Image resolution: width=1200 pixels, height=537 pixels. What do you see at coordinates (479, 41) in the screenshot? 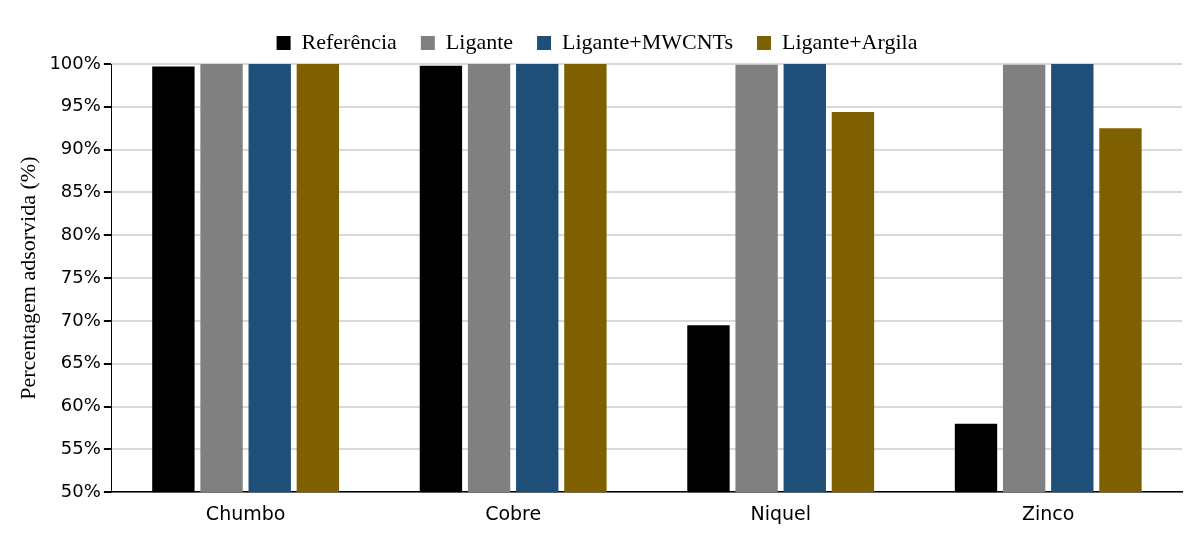
I see `legend-label: Ligante` at bounding box center [479, 41].